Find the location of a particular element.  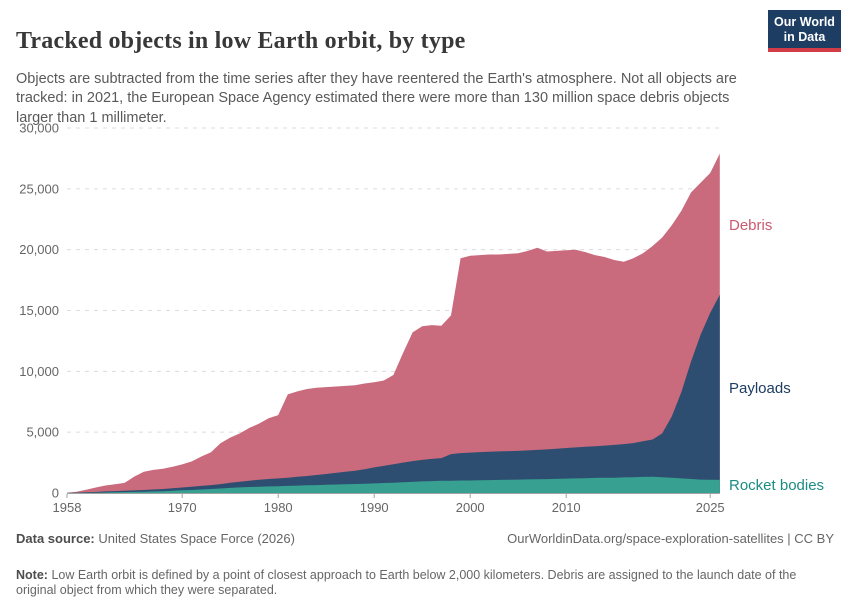

y-tick-label: 15,000 is located at coordinates (39, 310).